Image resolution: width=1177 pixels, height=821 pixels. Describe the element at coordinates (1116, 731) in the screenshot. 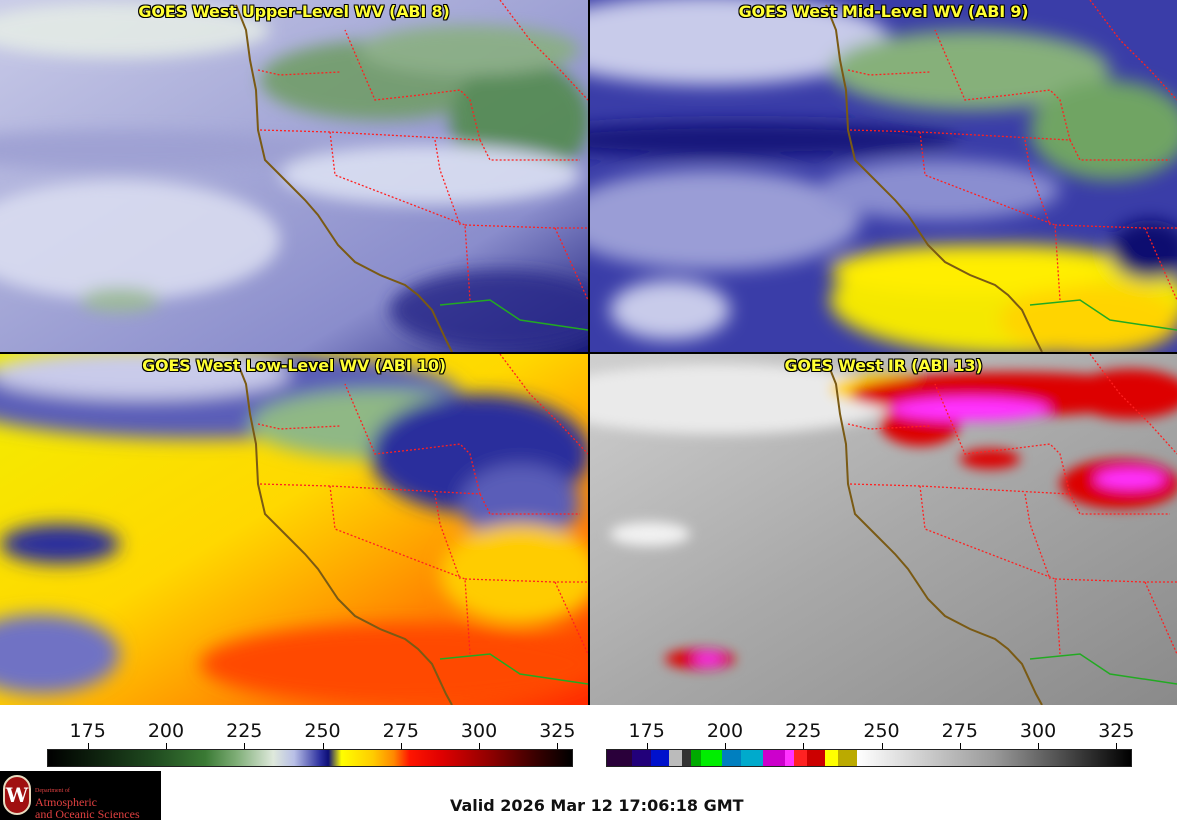

I see `colorbar-ir-tick-label: 325` at that location.